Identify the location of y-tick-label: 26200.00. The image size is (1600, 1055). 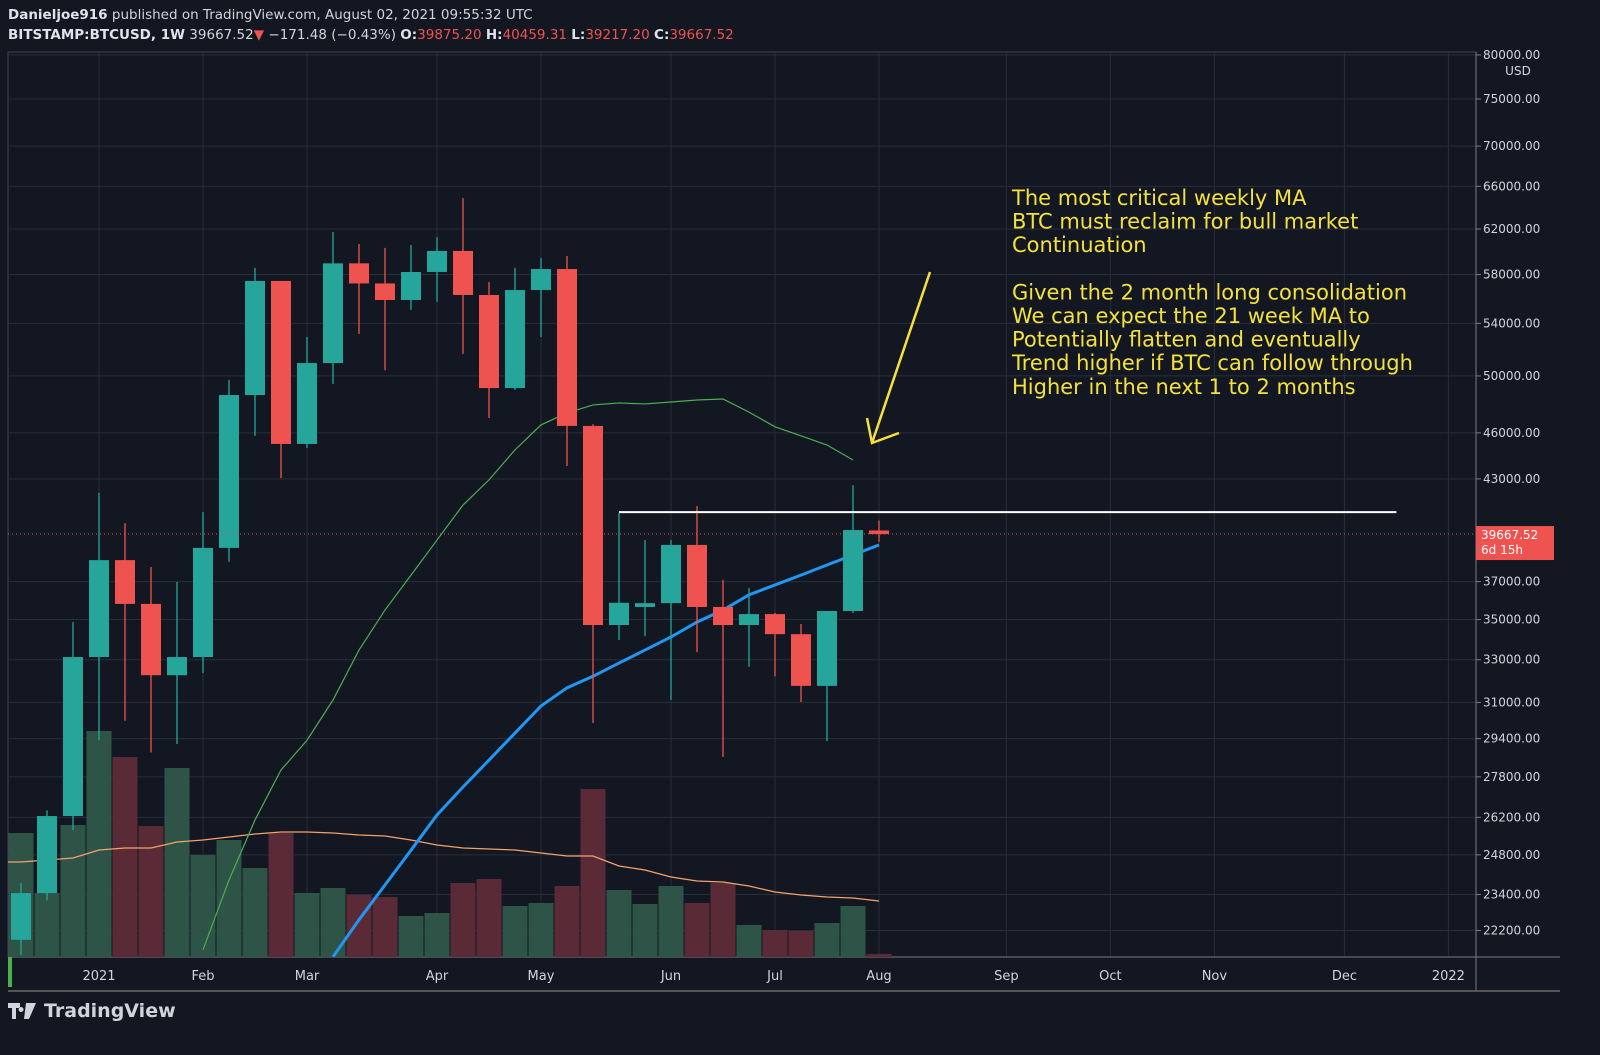
(1511, 817).